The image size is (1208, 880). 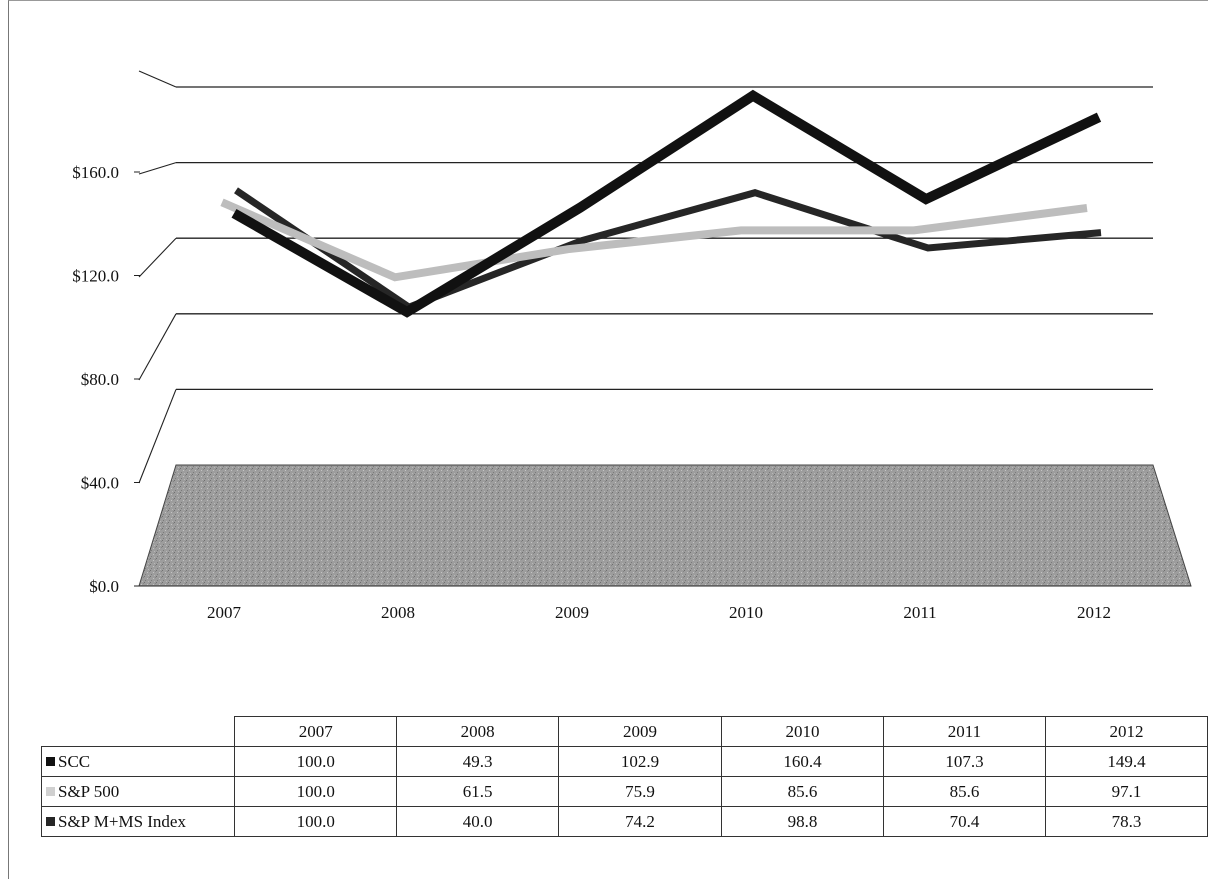 I want to click on y-tick-label: $40.0, so click(x=100, y=483).